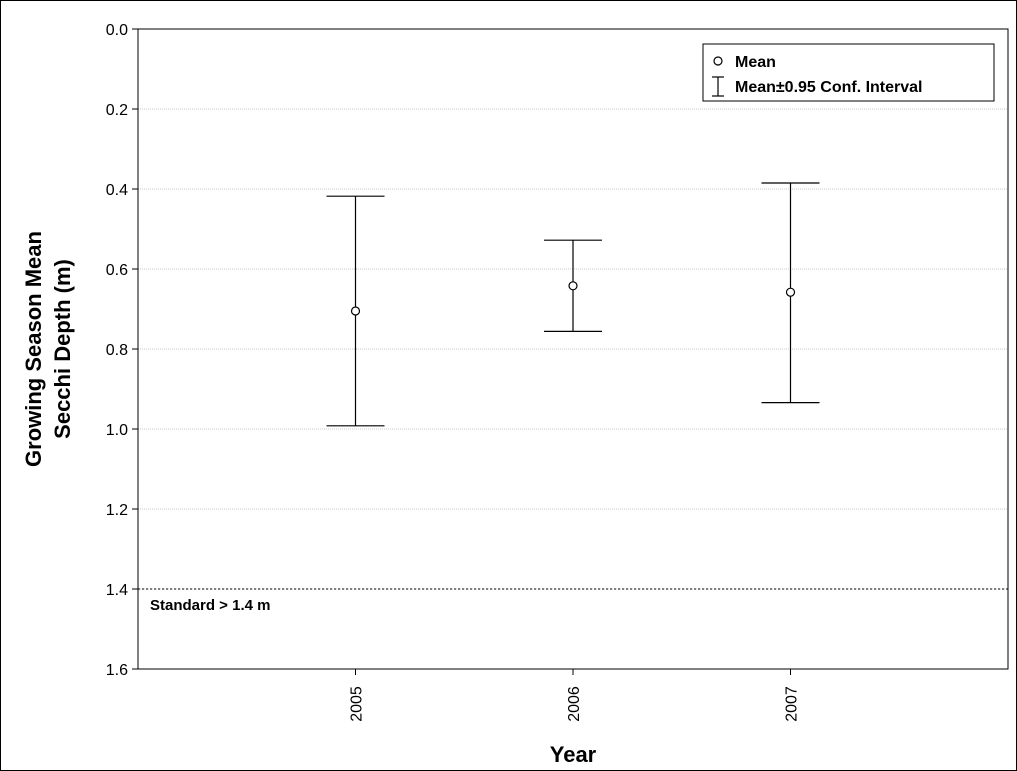 The width and height of the screenshot is (1017, 771). What do you see at coordinates (718, 61) in the screenshot?
I see `legend-mean-marker-icon` at bounding box center [718, 61].